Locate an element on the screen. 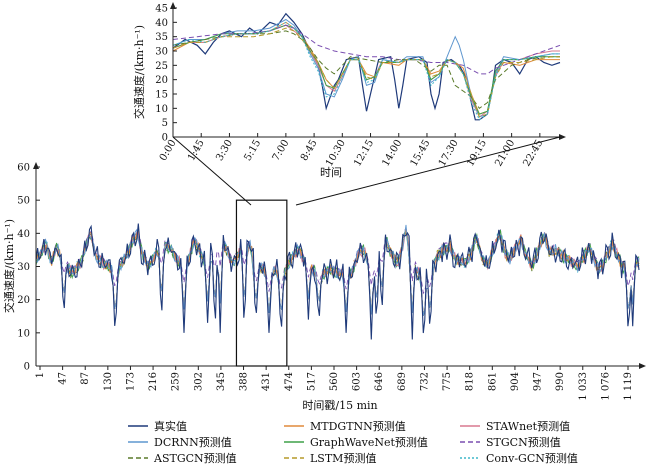 This screenshot has width=650, height=469. main-x-tick-label: 775 is located at coordinates (447, 381).